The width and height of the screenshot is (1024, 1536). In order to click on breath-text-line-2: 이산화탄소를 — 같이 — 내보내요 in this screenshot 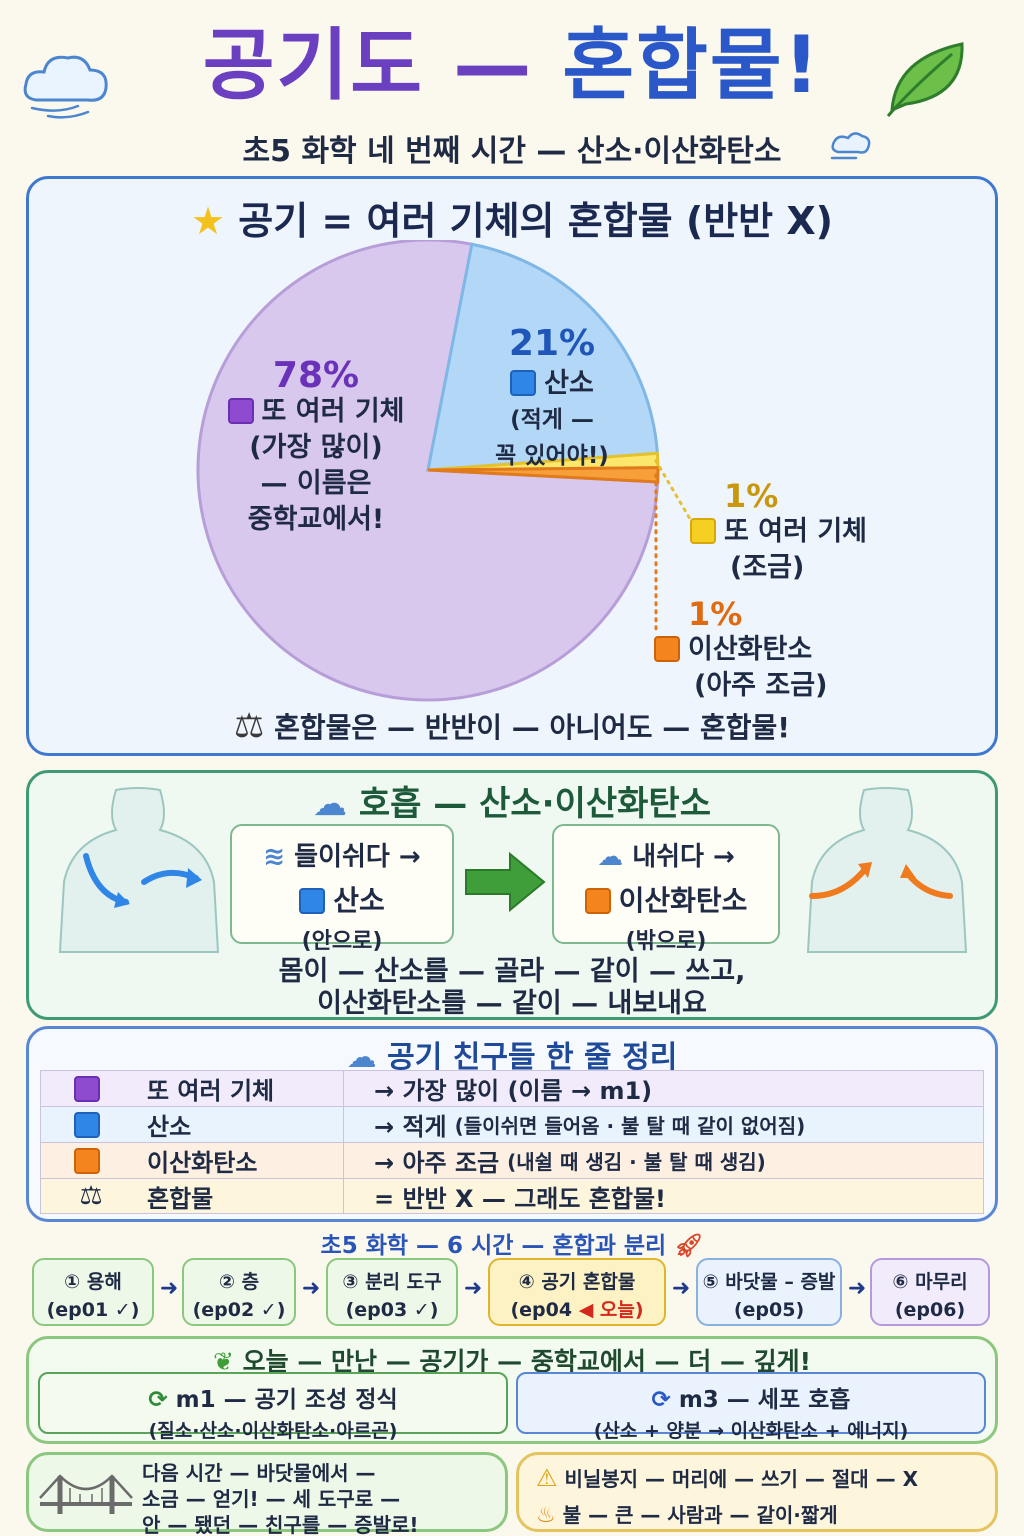, I will do `click(512, 1003)`.